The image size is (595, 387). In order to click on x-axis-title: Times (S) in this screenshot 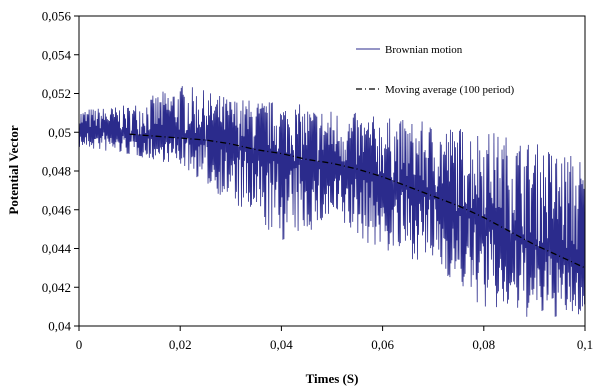, I will do `click(332, 378)`.